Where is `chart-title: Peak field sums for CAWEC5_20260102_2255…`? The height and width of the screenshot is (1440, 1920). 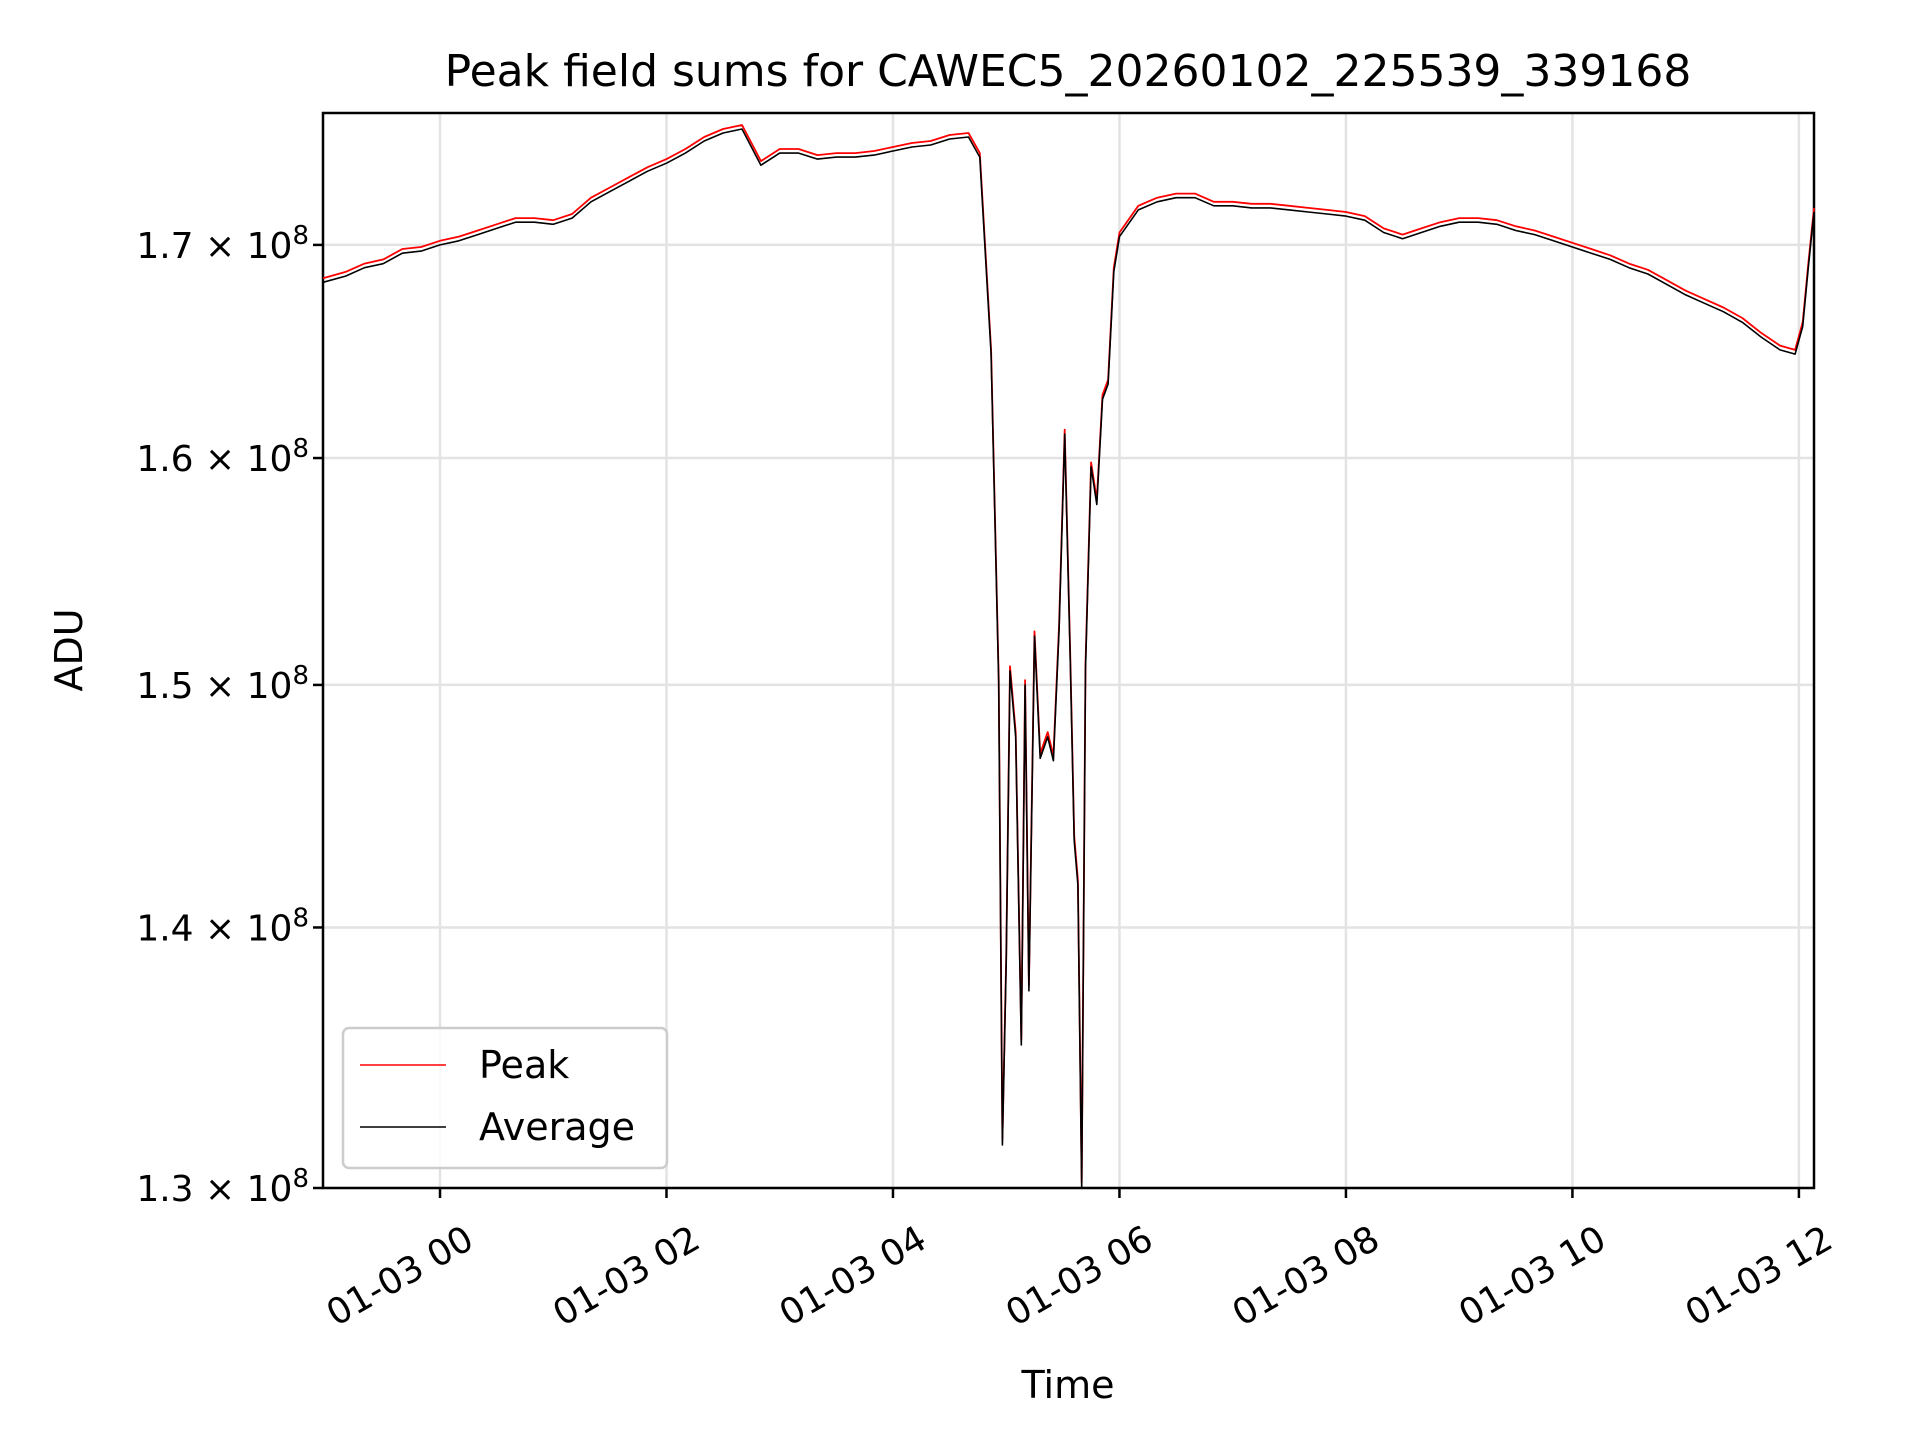 chart-title: Peak field sums for CAWEC5_20260102_2255… is located at coordinates (1068, 71).